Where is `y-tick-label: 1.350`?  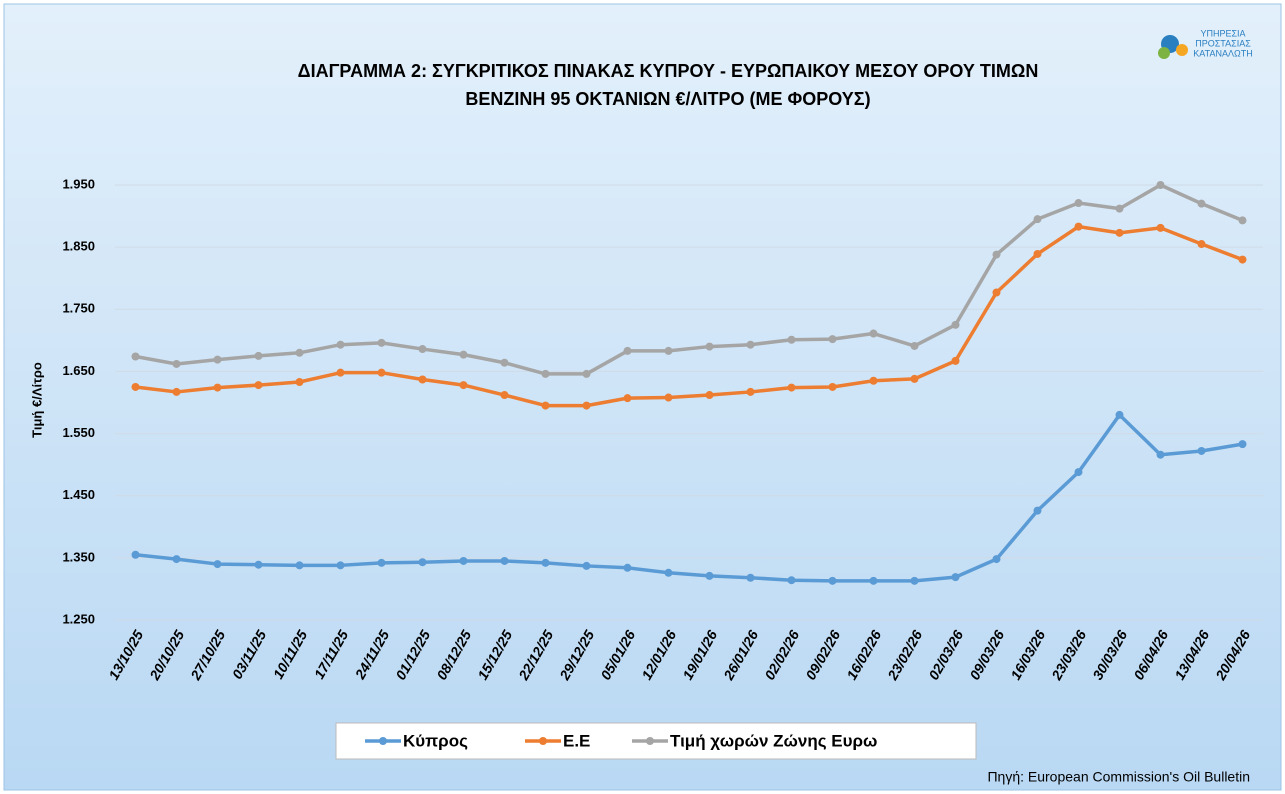 y-tick-label: 1.350 is located at coordinates (78, 556).